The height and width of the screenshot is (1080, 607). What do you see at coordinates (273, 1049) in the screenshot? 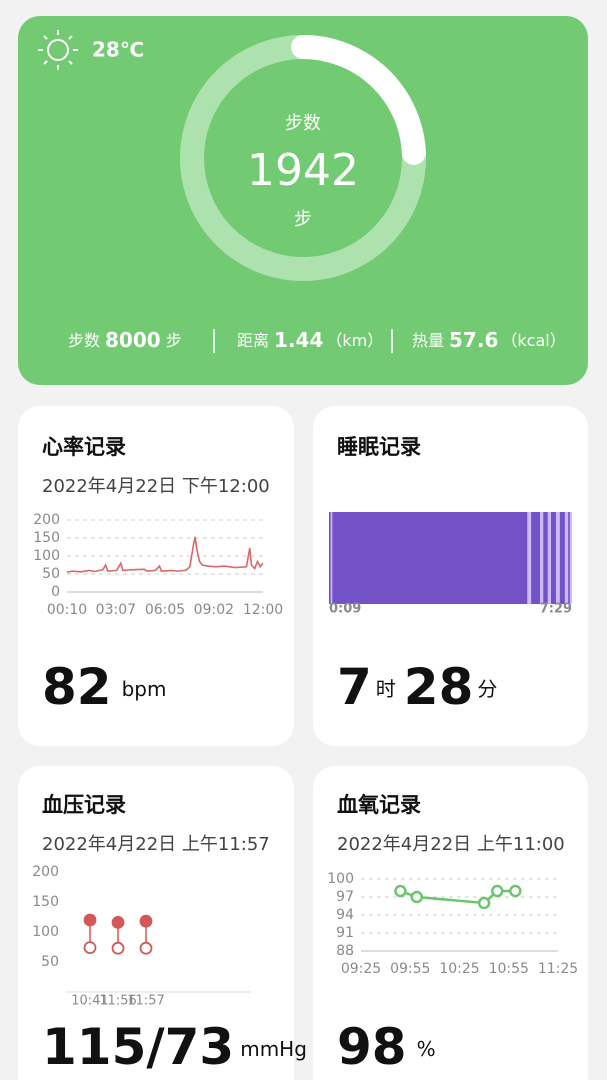
I see `reading-unit: mmHg` at bounding box center [273, 1049].